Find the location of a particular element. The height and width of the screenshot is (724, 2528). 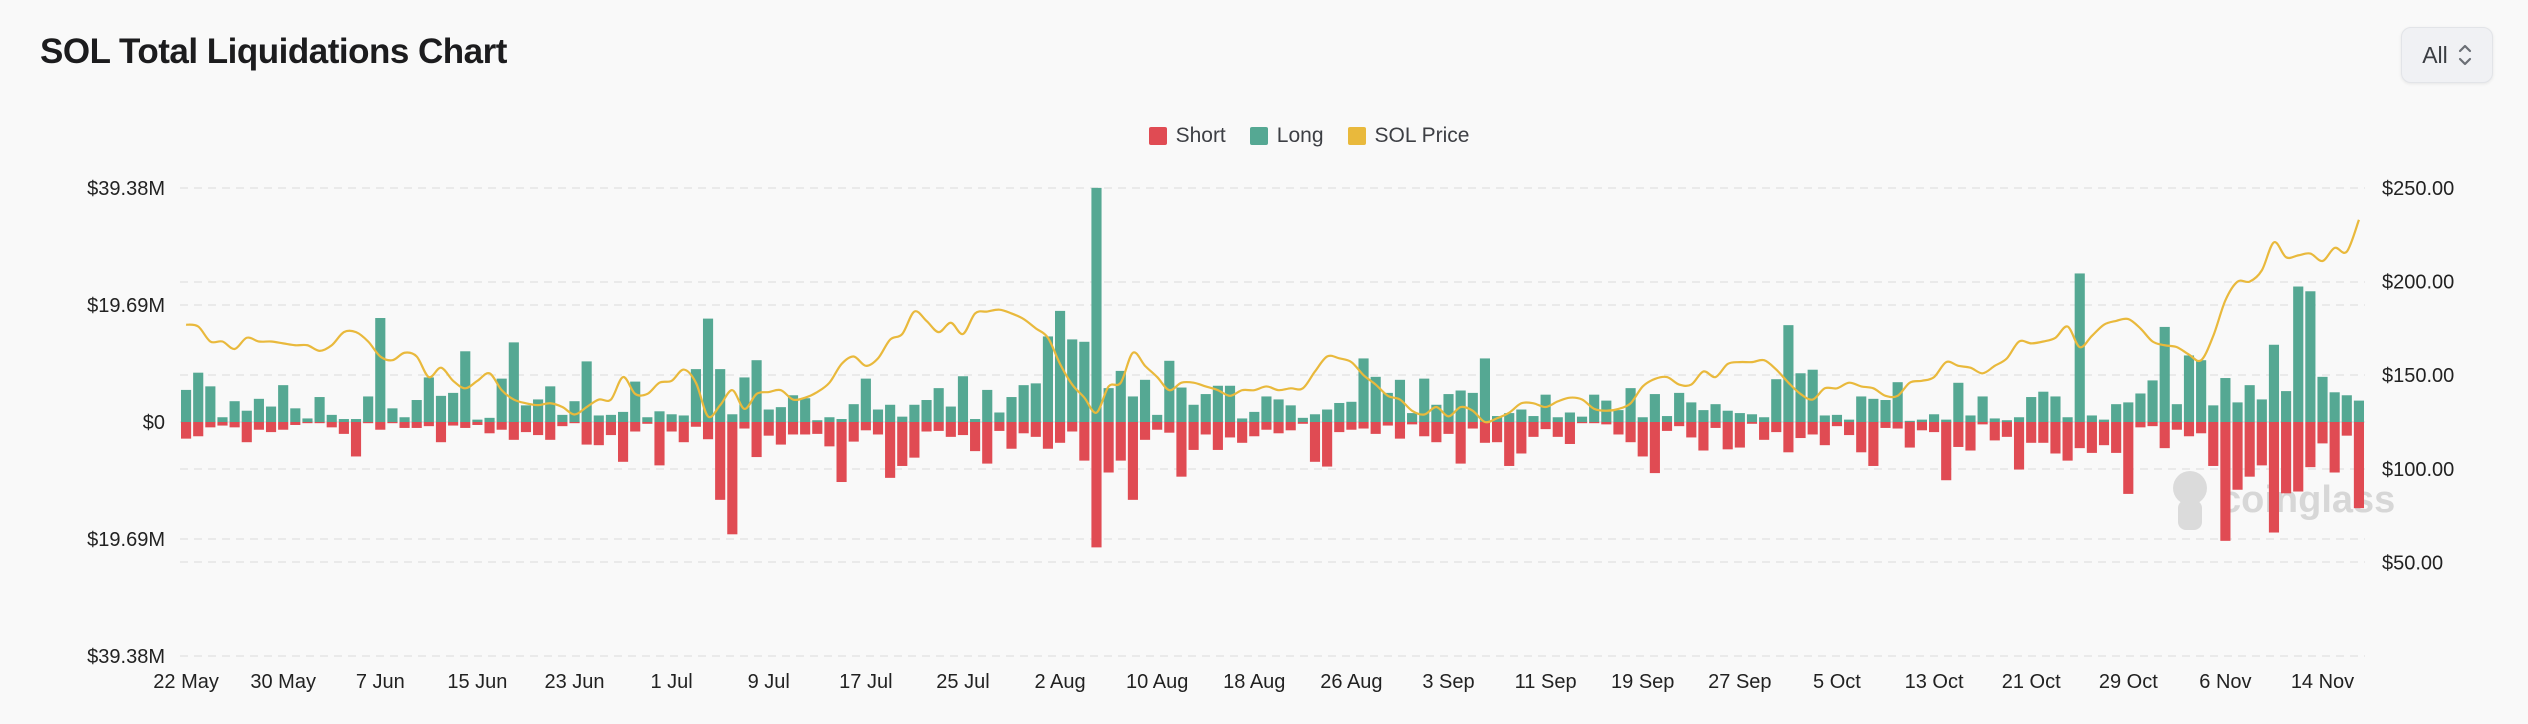

x-tick-label: 11 Sep is located at coordinates (1546, 682).